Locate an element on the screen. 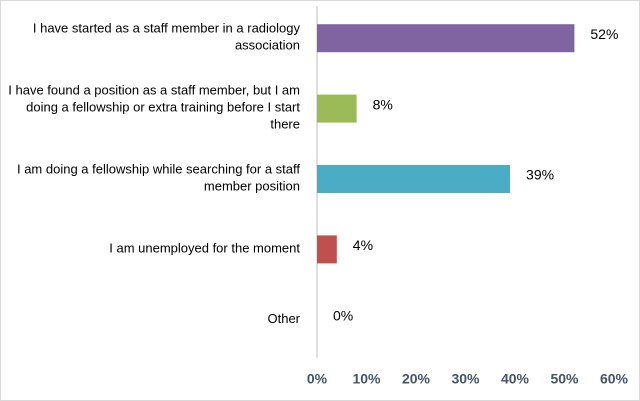  x-tick-label: 10% is located at coordinates (366, 379).